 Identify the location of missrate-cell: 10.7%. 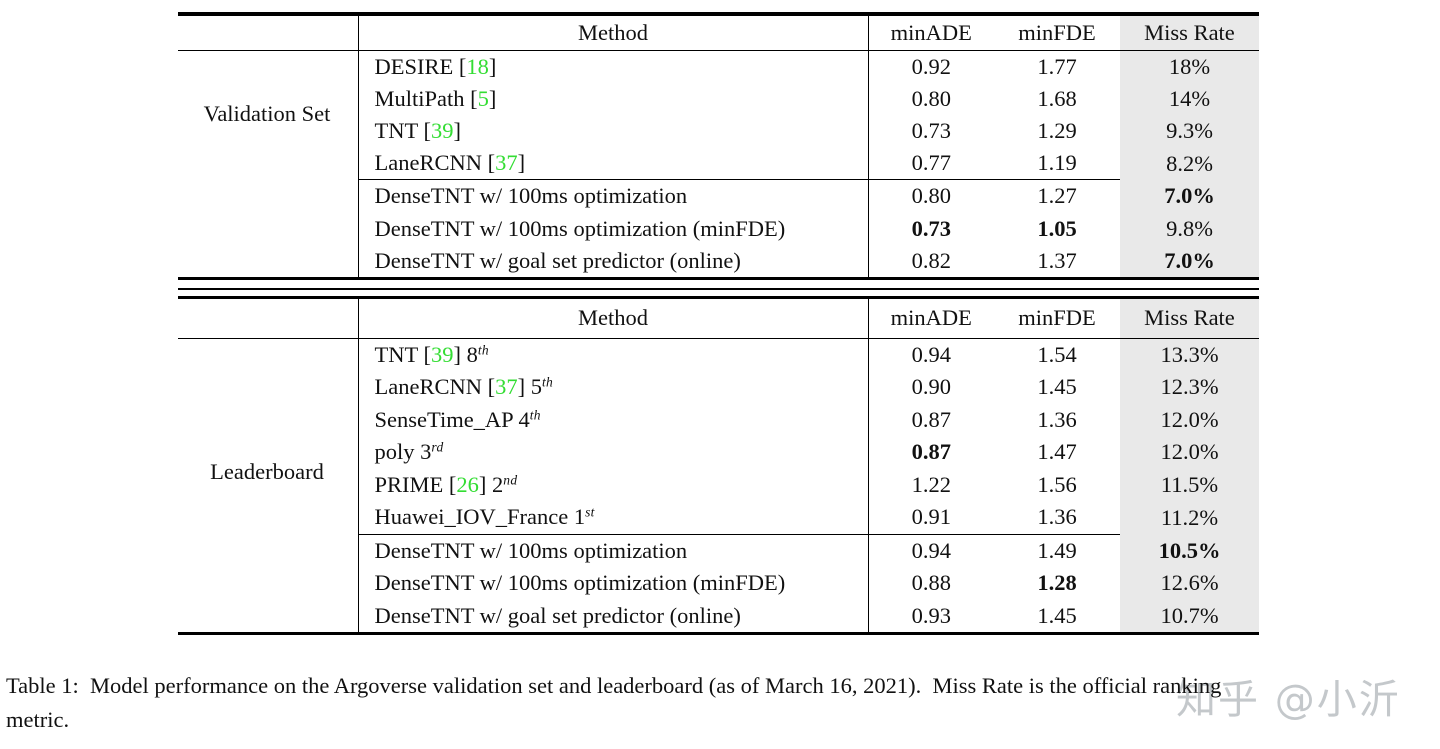
(1189, 616).